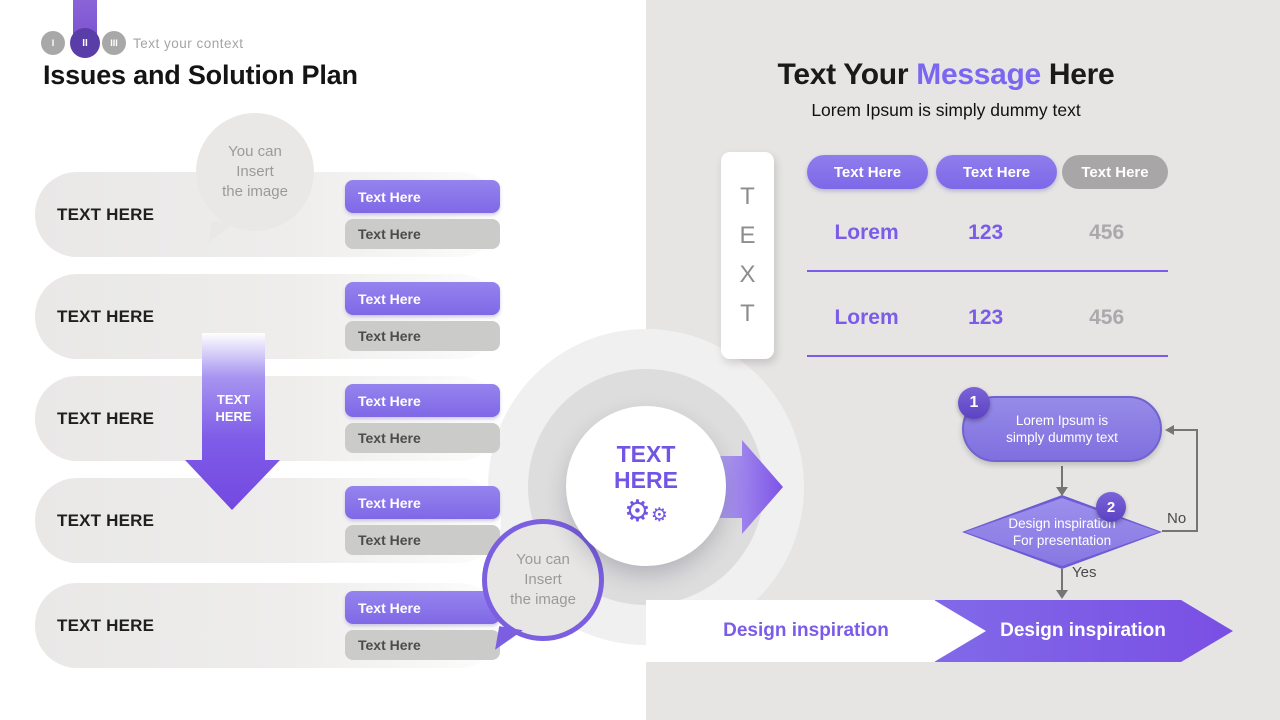  What do you see at coordinates (188, 43) in the screenshot?
I see `context-label: Text your context` at bounding box center [188, 43].